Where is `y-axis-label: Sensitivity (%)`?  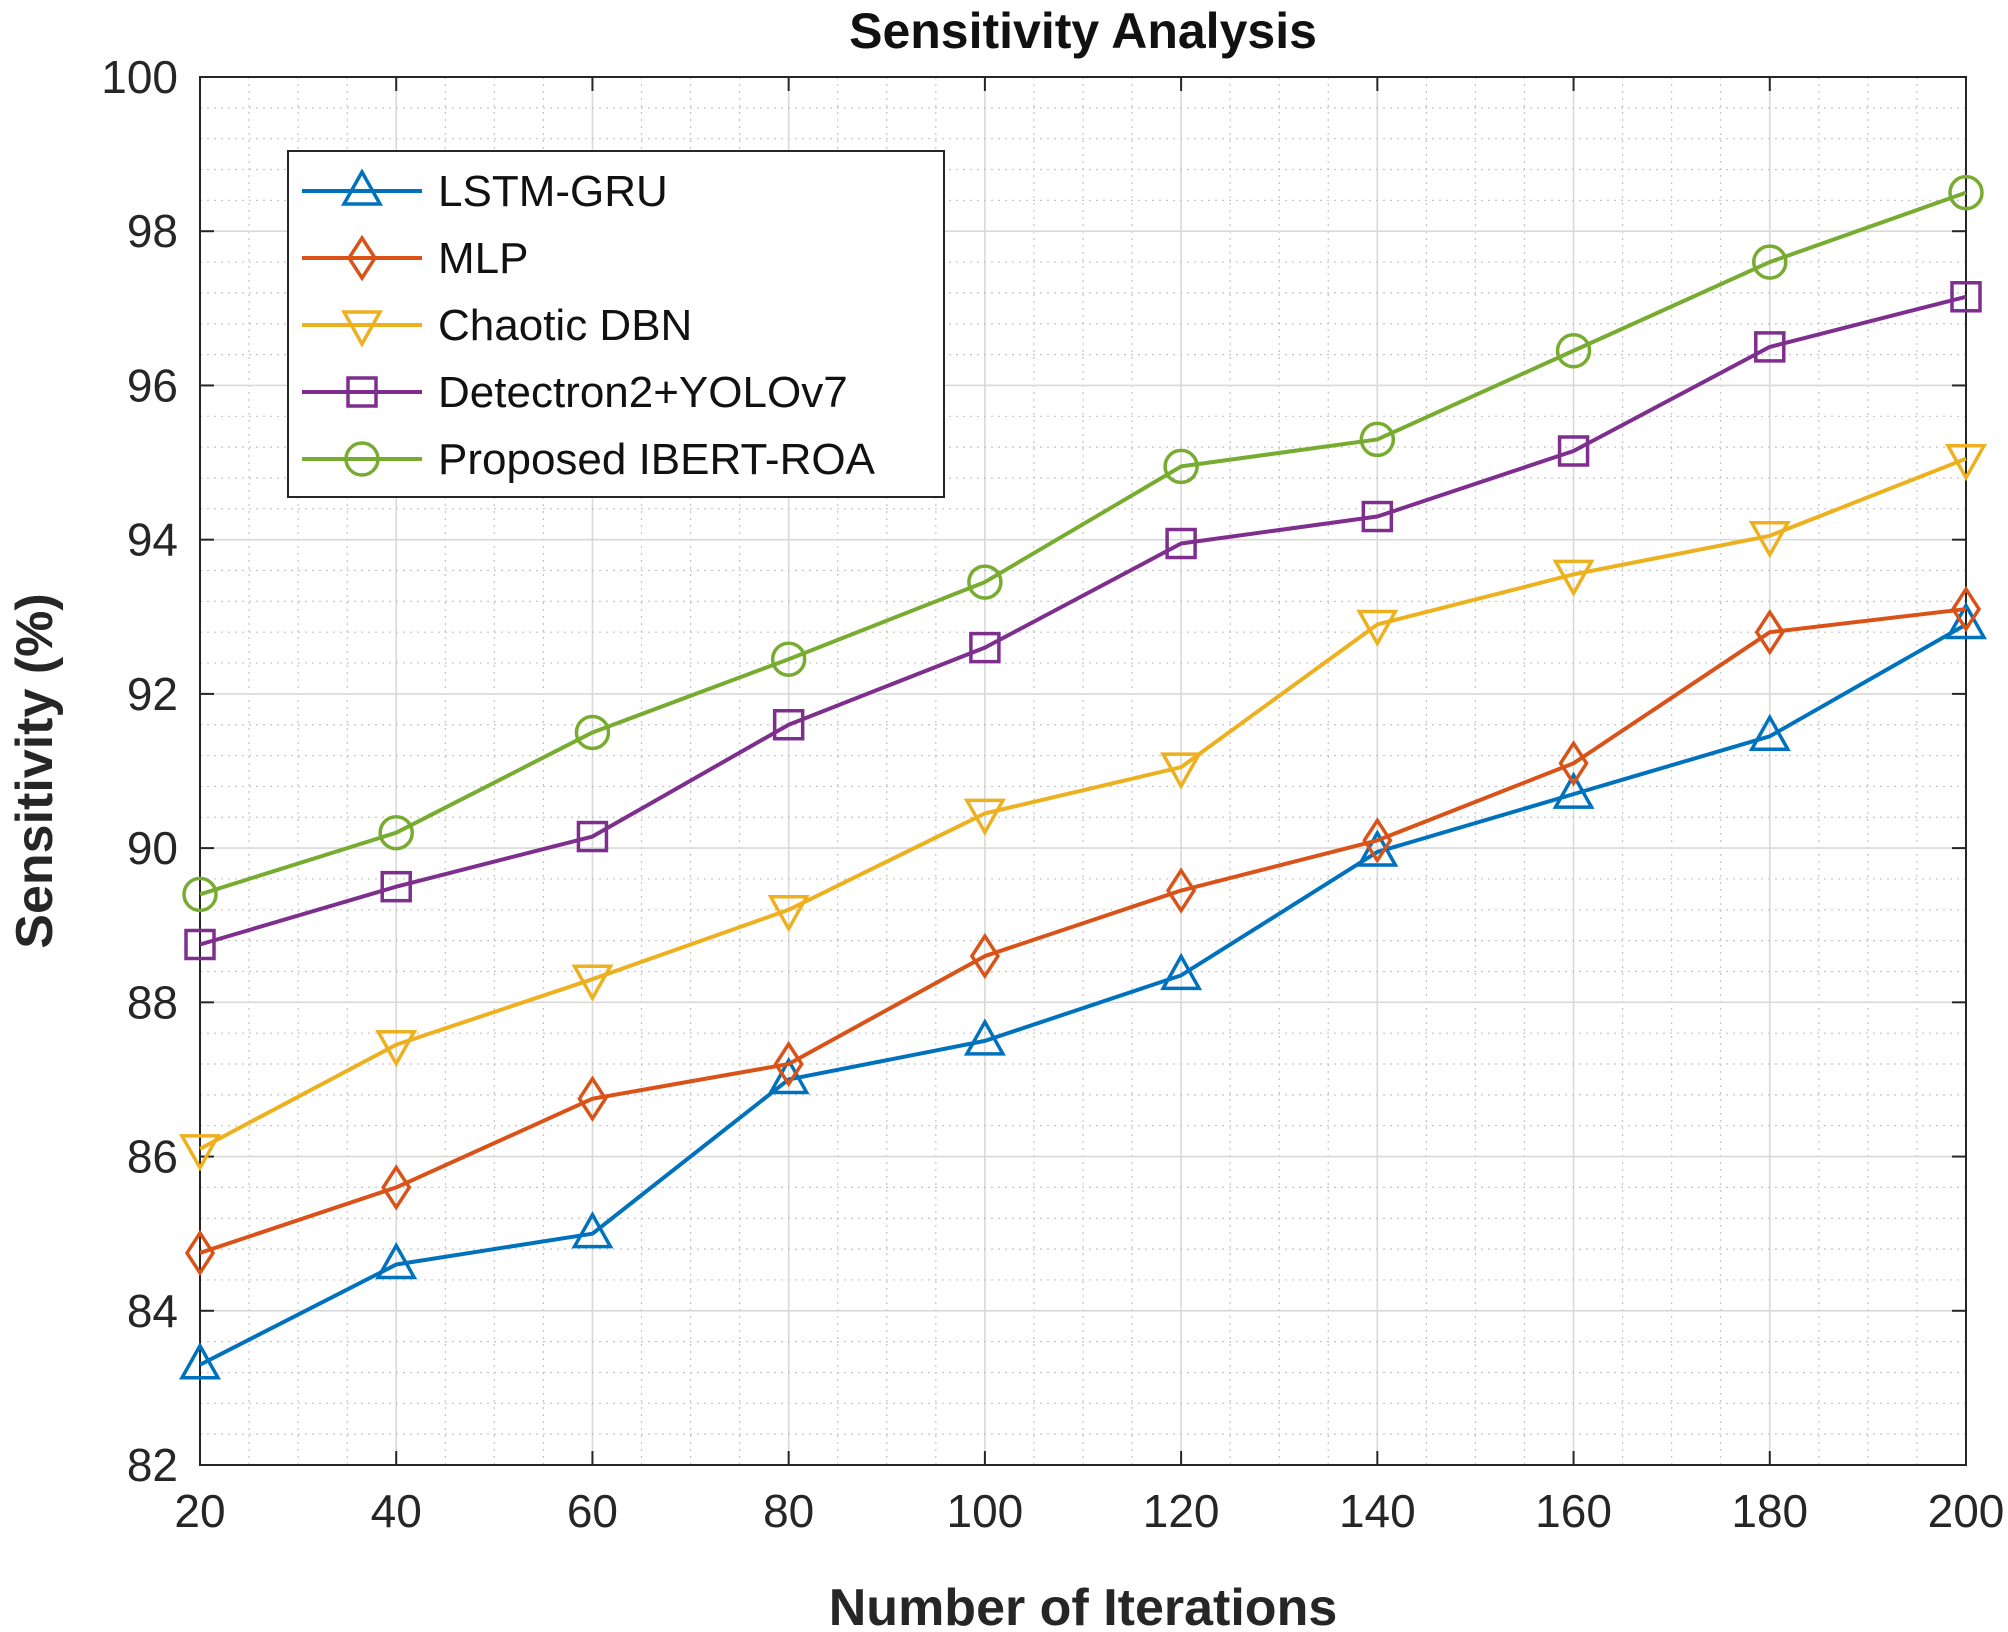 y-axis-label: Sensitivity (%) is located at coordinates (35, 770).